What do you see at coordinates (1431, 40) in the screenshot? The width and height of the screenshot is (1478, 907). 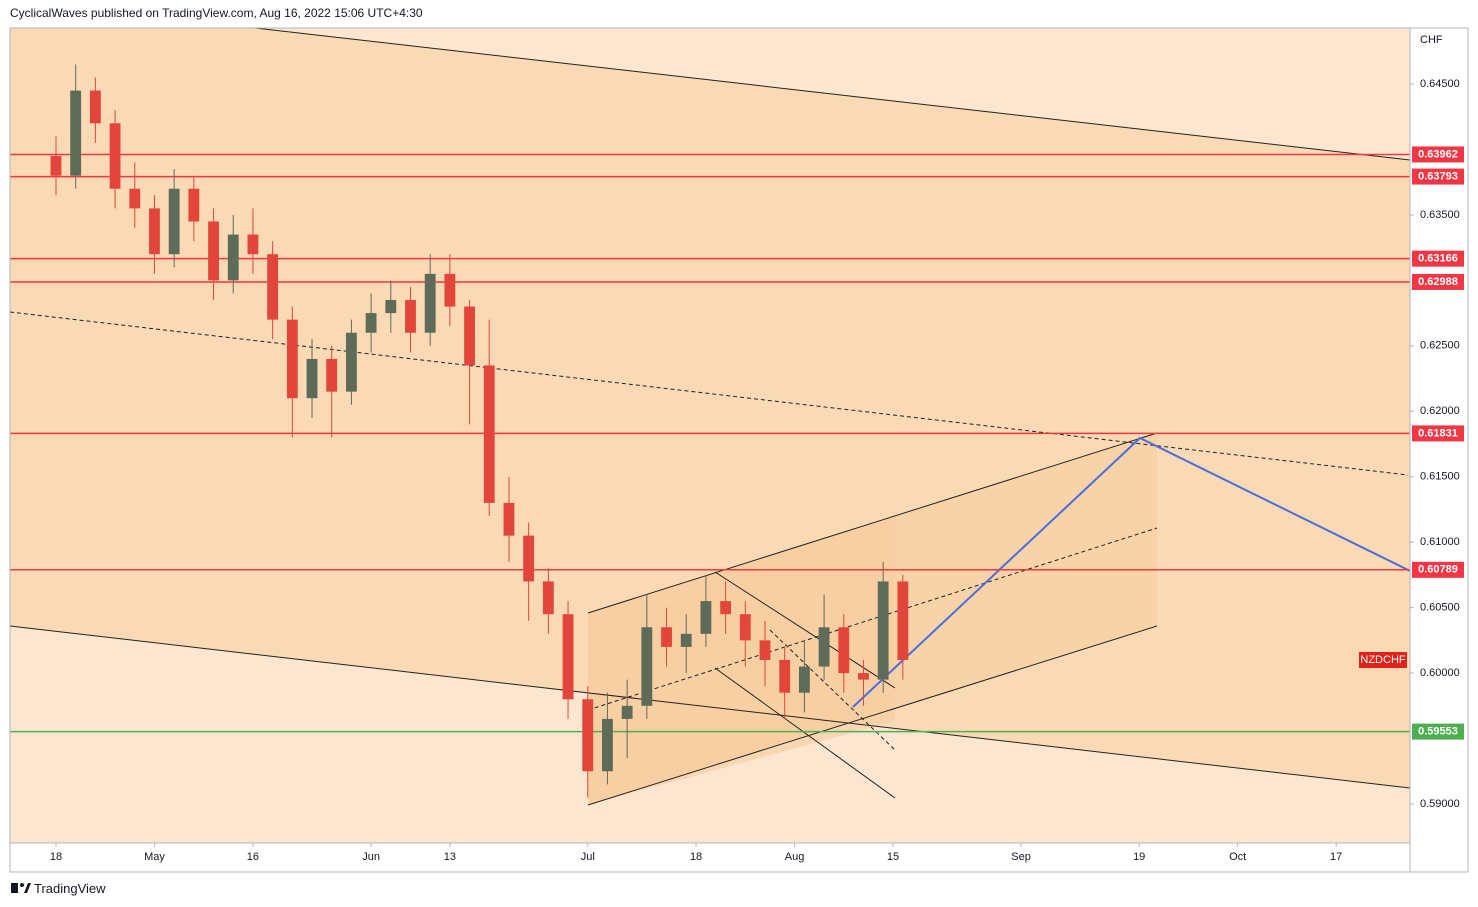 I see `currency-label: CHF` at bounding box center [1431, 40].